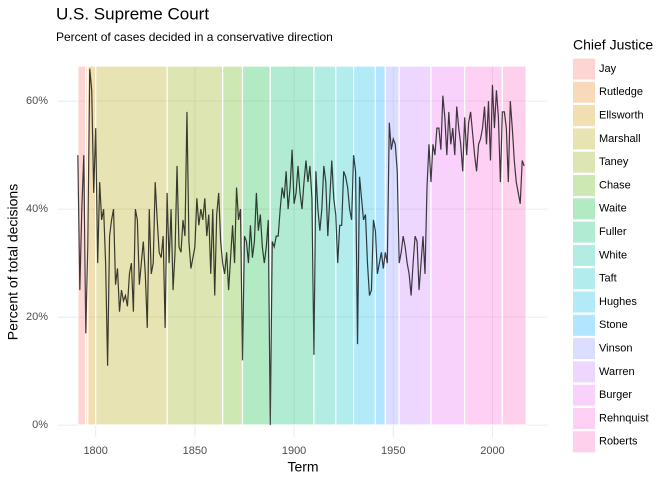  What do you see at coordinates (40, 425) in the screenshot?
I see `y-tick-label: 0%` at bounding box center [40, 425].